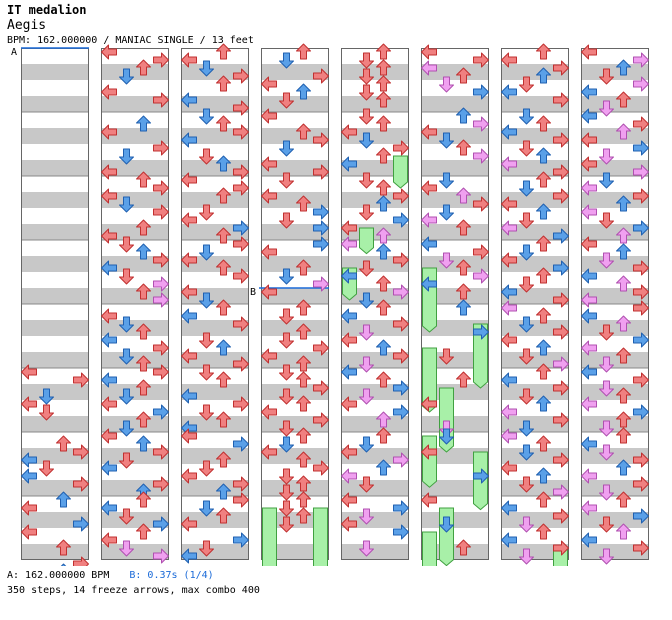 The width and height of the screenshot is (672, 620). Describe the element at coordinates (110, 575) in the screenshot. I see `bpm-footer: A: 162.000000 BPM B: 0.37s (1/4)` at that location.